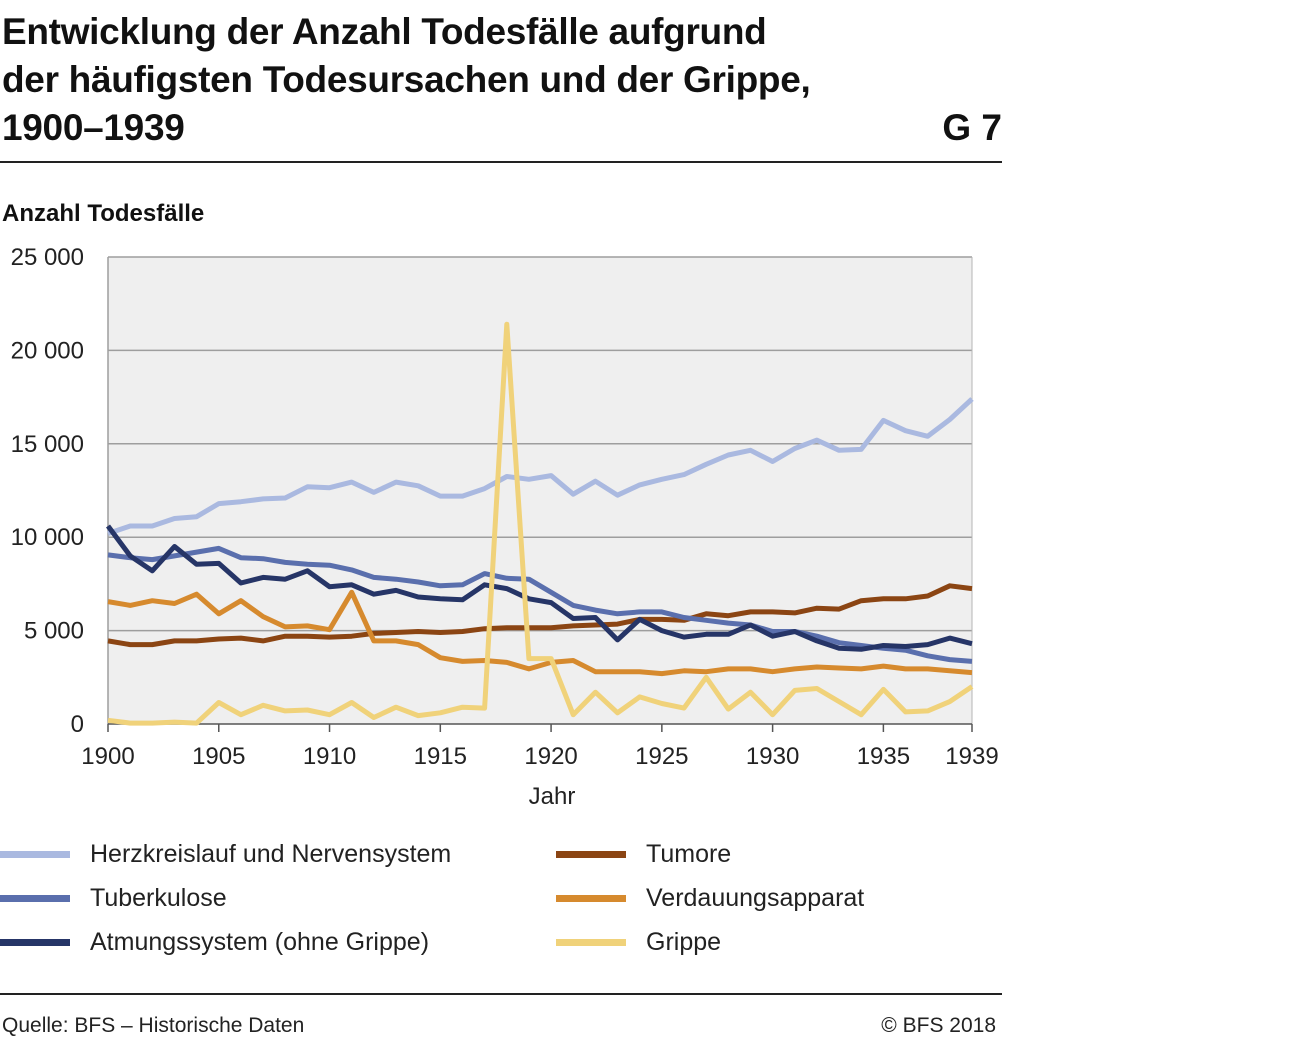  Describe the element at coordinates (689, 853) in the screenshot. I see `legend-label-tumore: Tumore` at that location.